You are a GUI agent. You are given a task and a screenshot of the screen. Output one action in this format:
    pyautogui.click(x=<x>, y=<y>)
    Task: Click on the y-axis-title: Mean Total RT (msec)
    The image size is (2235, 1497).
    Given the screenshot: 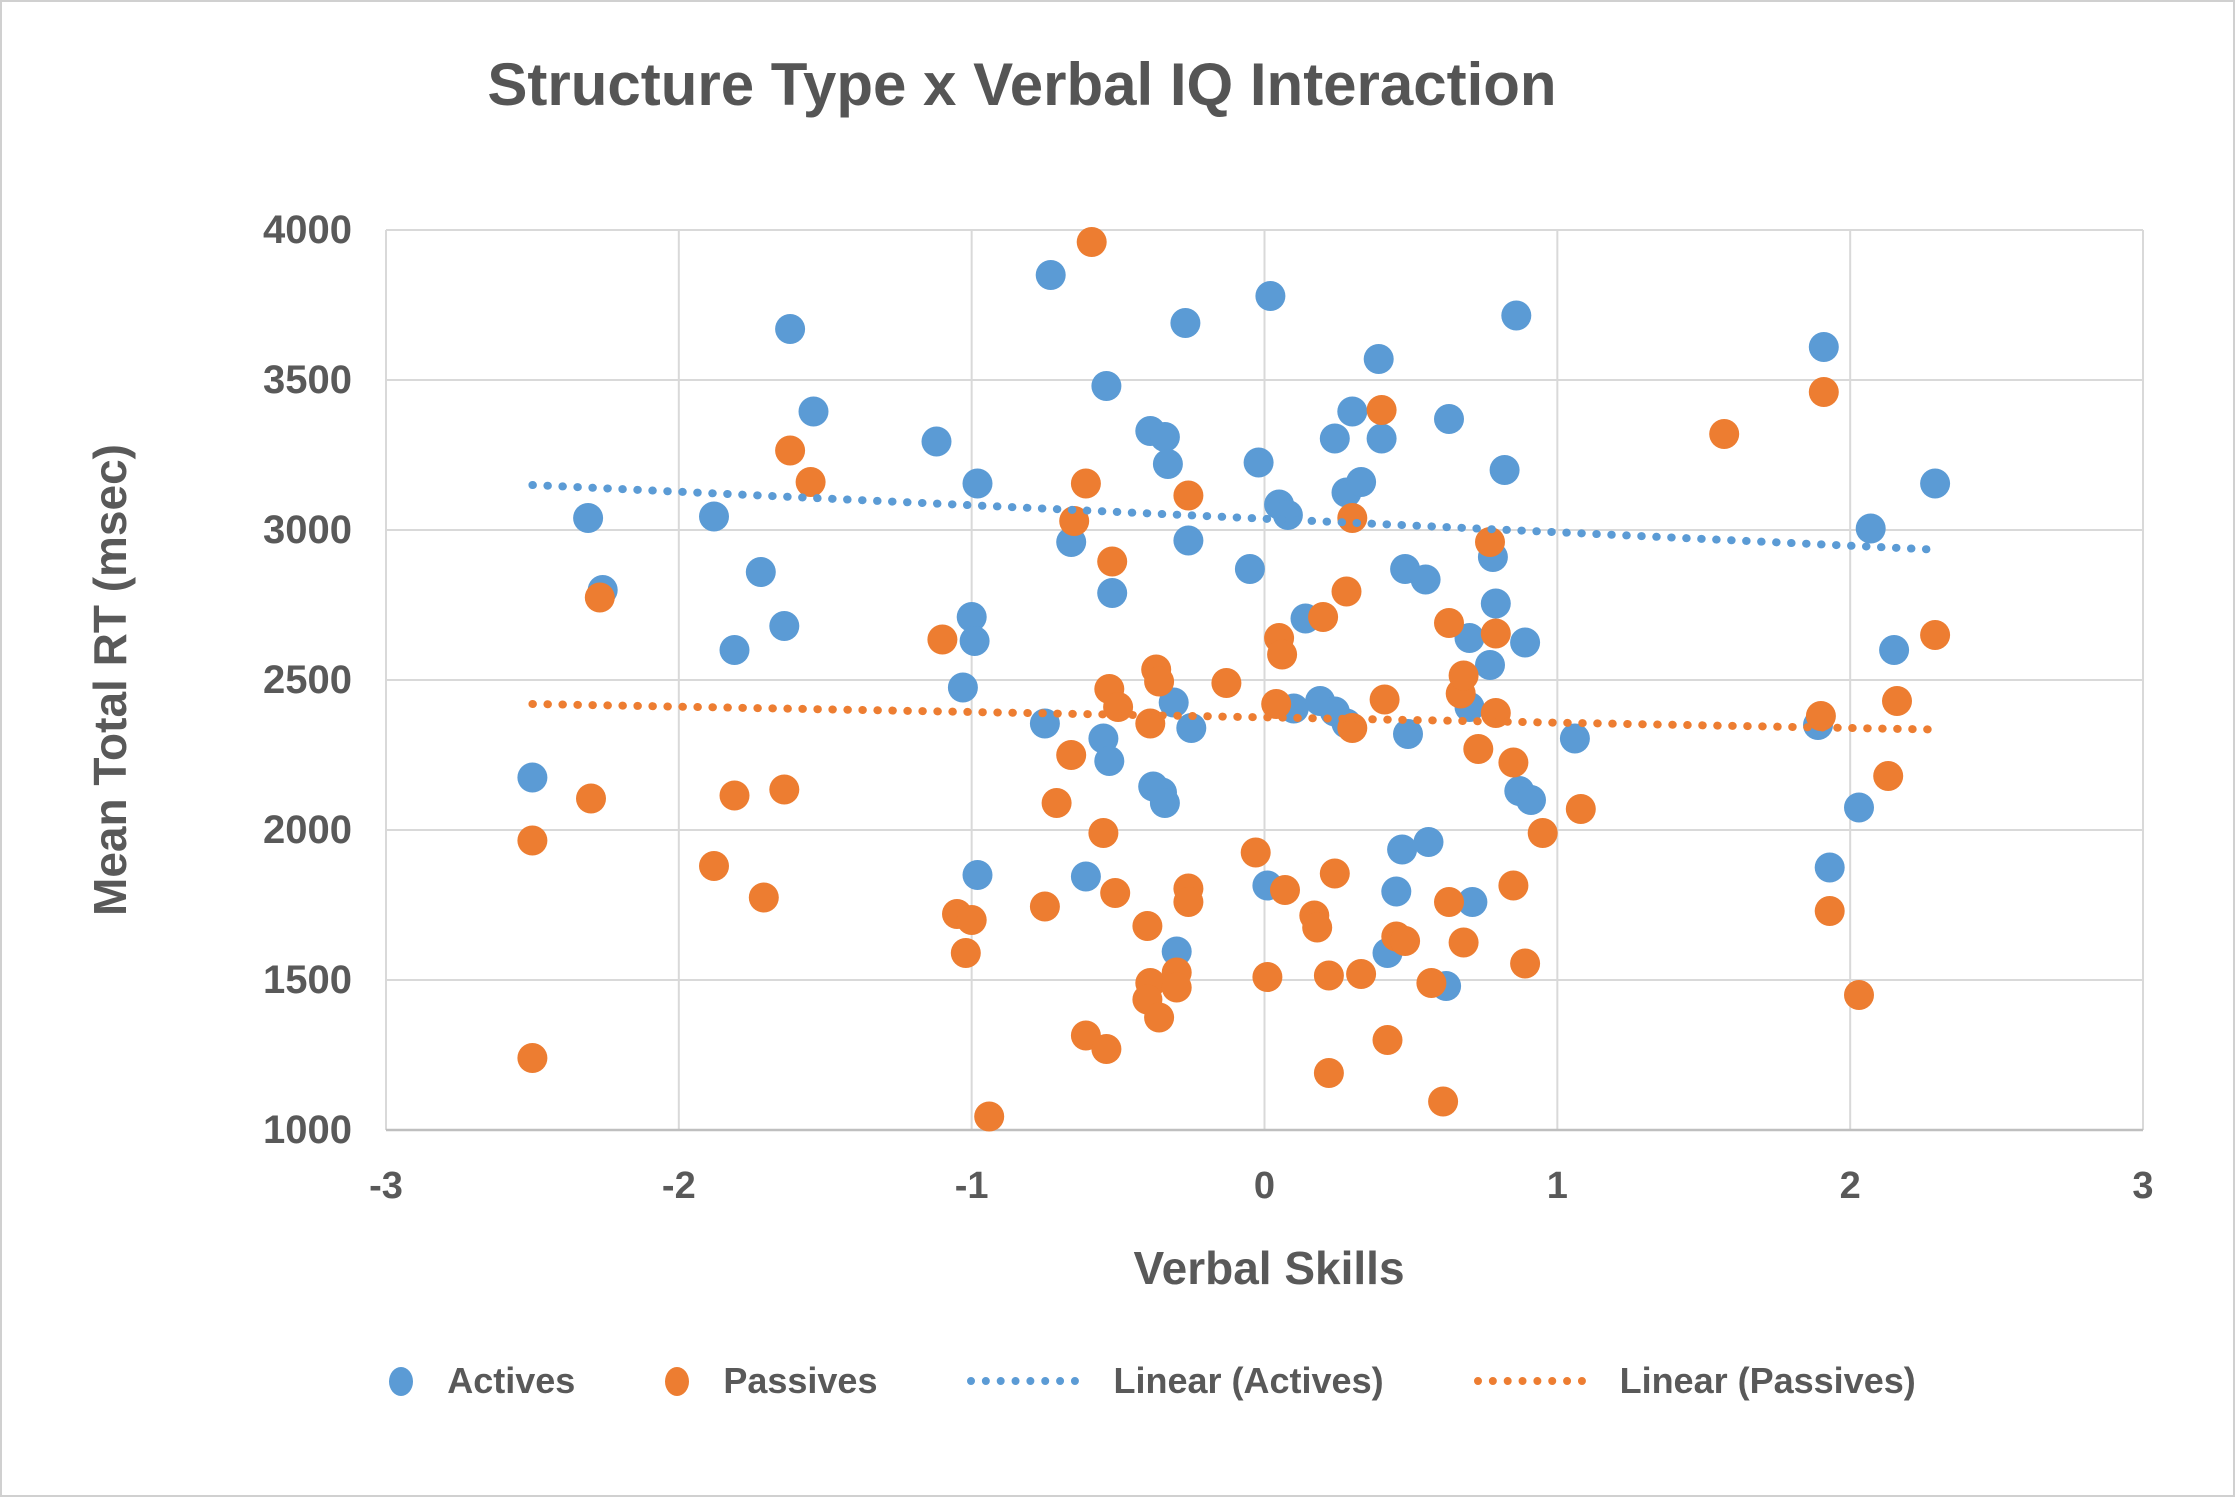 What is the action you would take?
    pyautogui.click(x=110, y=680)
    